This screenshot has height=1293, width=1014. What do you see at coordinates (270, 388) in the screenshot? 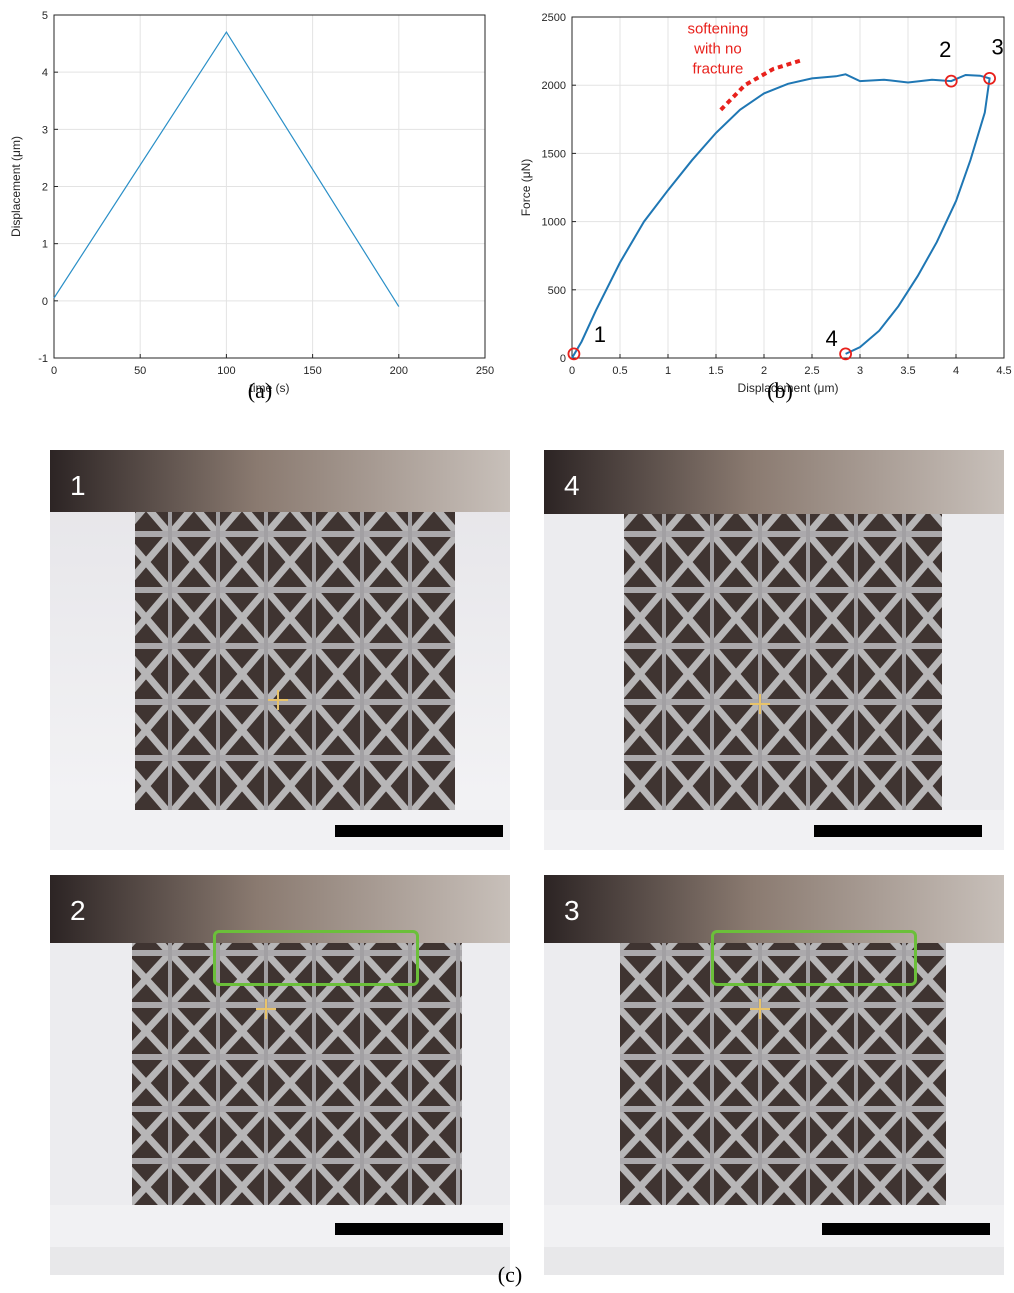
I see `x-axis-label: time (s)` at bounding box center [270, 388].